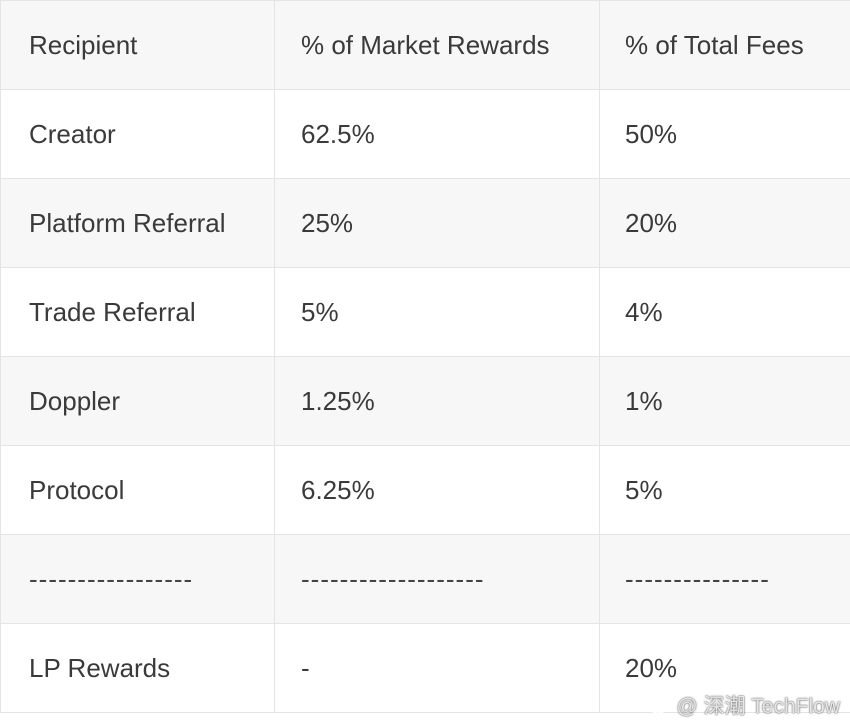  What do you see at coordinates (437, 312) in the screenshot?
I see `cell-market-rewards: 5%` at bounding box center [437, 312].